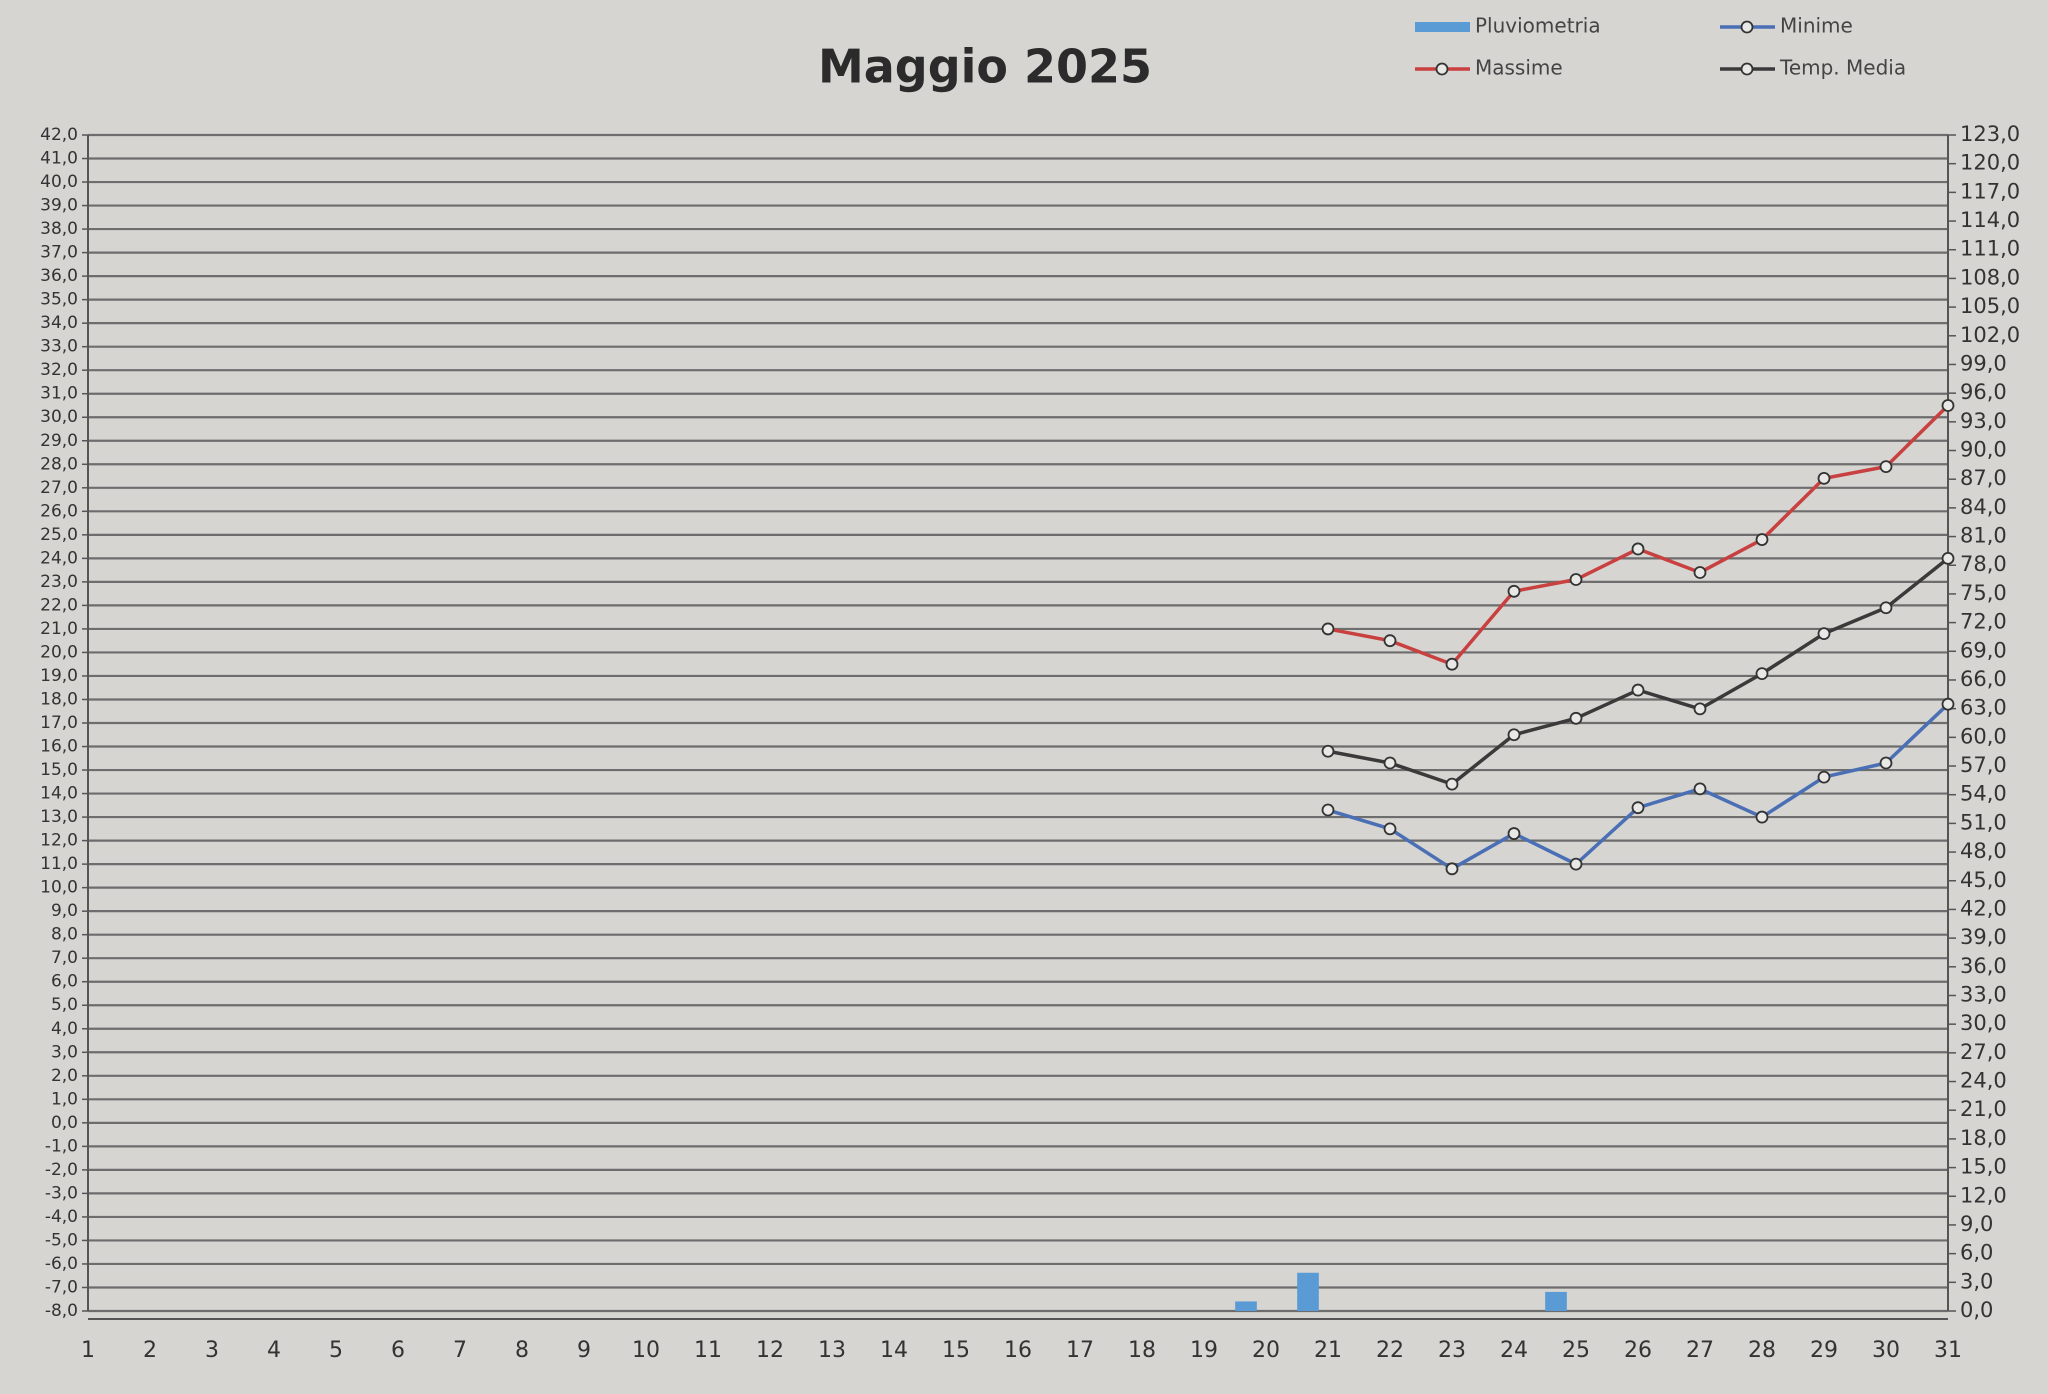 This screenshot has height=1394, width=2048. Describe the element at coordinates (59, 511) in the screenshot. I see `y-tick-label: 26,0` at that location.